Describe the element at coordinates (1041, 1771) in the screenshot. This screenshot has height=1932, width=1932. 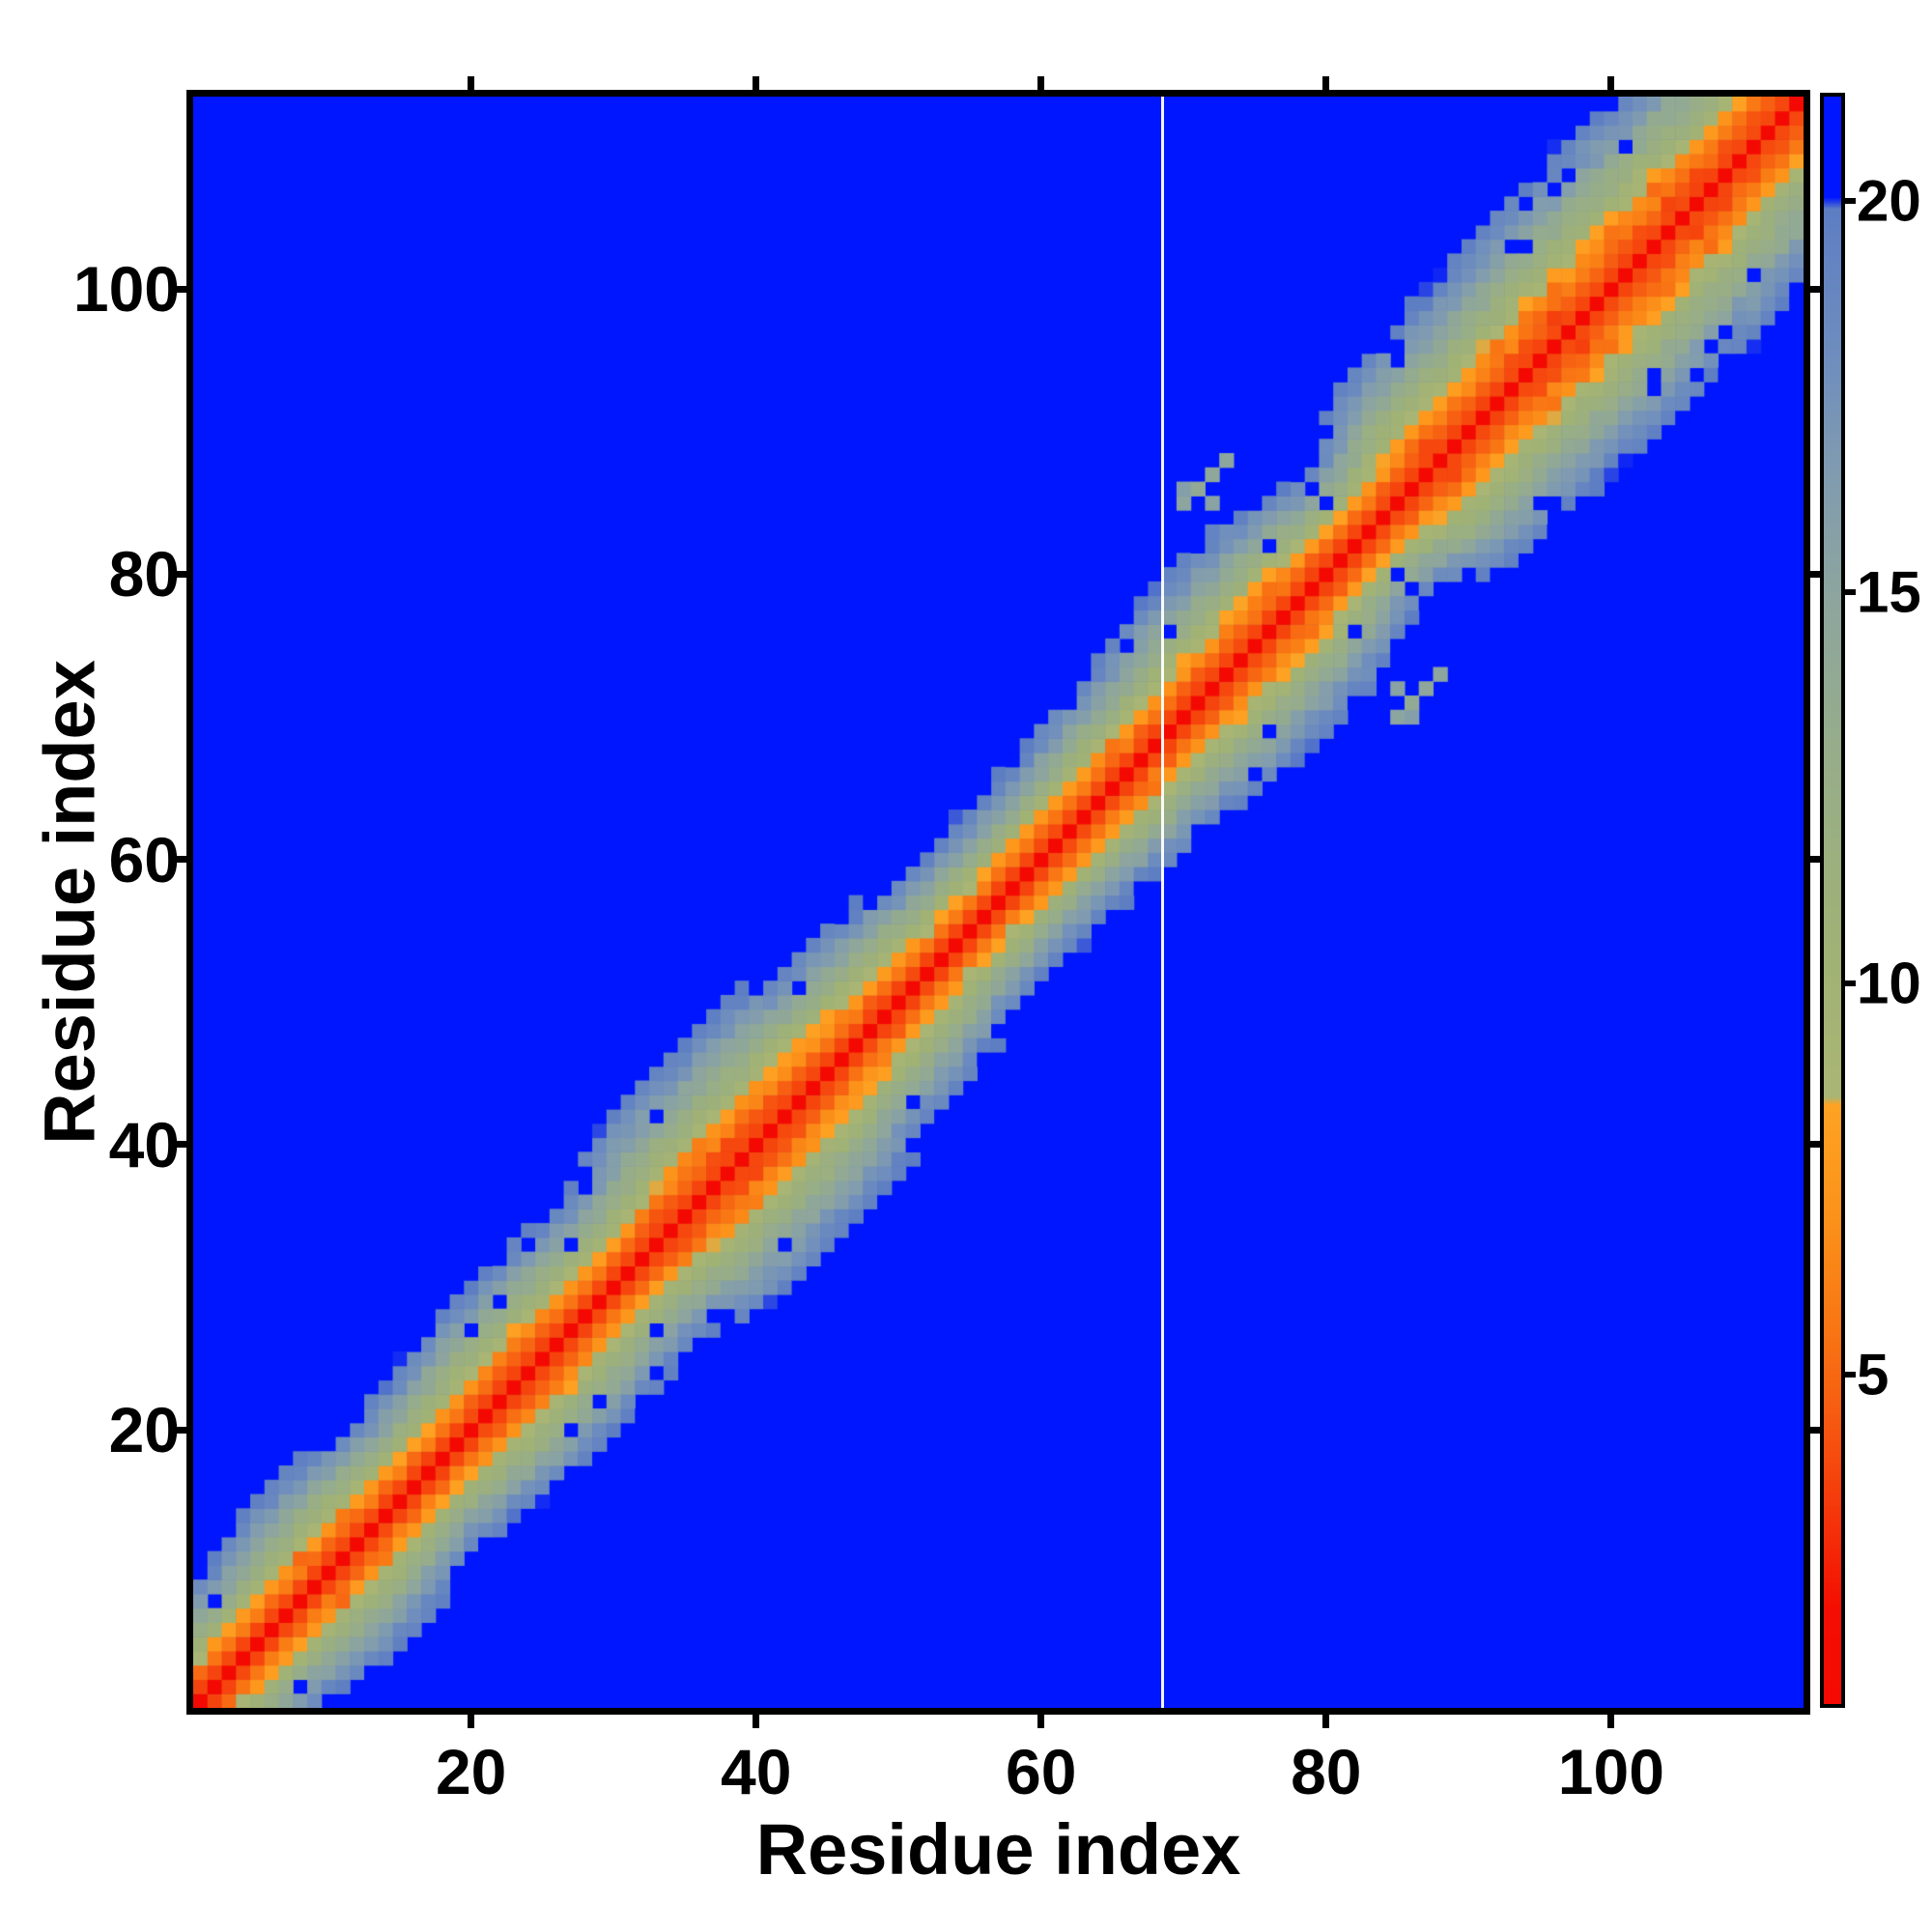
I see `x-tick-label: 60` at that location.